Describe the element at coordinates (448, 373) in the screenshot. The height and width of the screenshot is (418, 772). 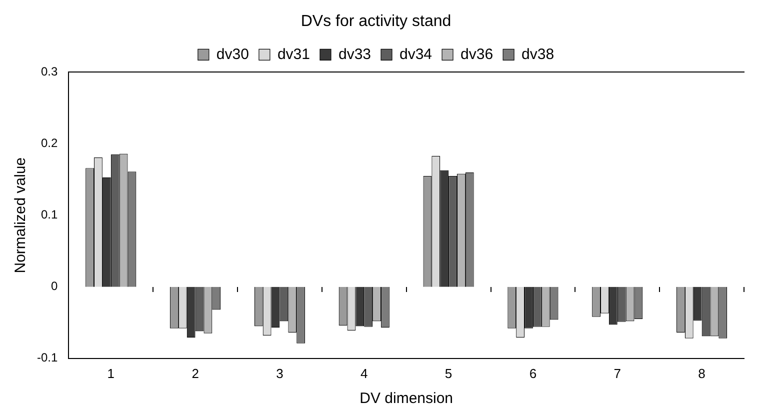
I see `x-tick-label: 5` at that location.